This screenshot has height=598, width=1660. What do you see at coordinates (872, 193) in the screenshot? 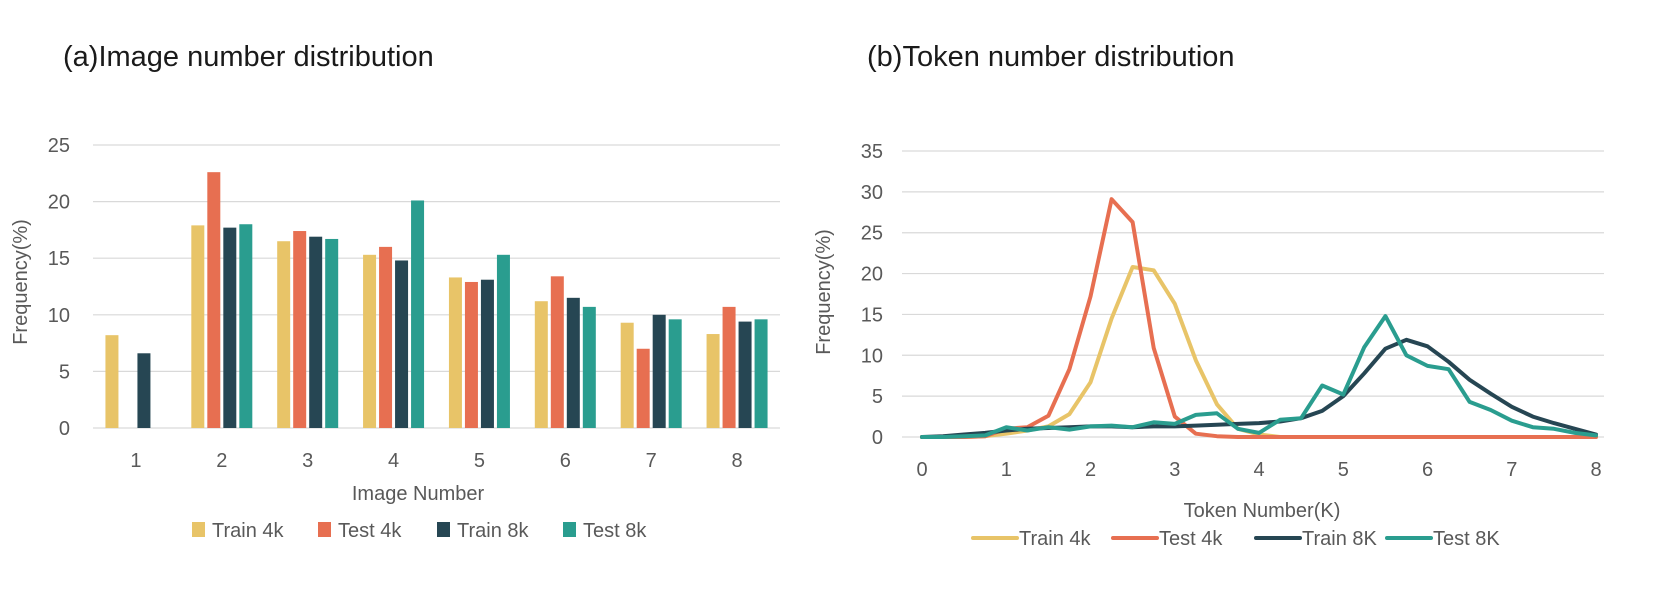
I see `chart-b-y-tick-label: 30` at bounding box center [872, 193].